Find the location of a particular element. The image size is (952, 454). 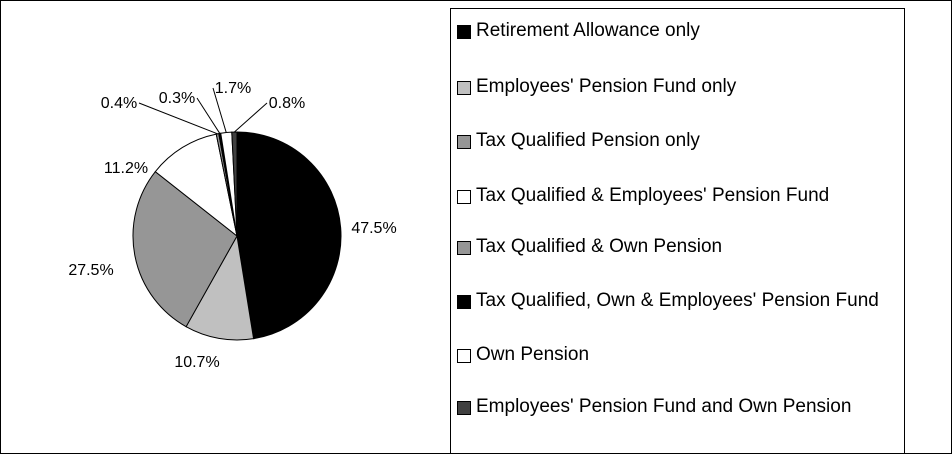

legend-item: Employees' Pension Fund and Own Pension is located at coordinates (679, 407).